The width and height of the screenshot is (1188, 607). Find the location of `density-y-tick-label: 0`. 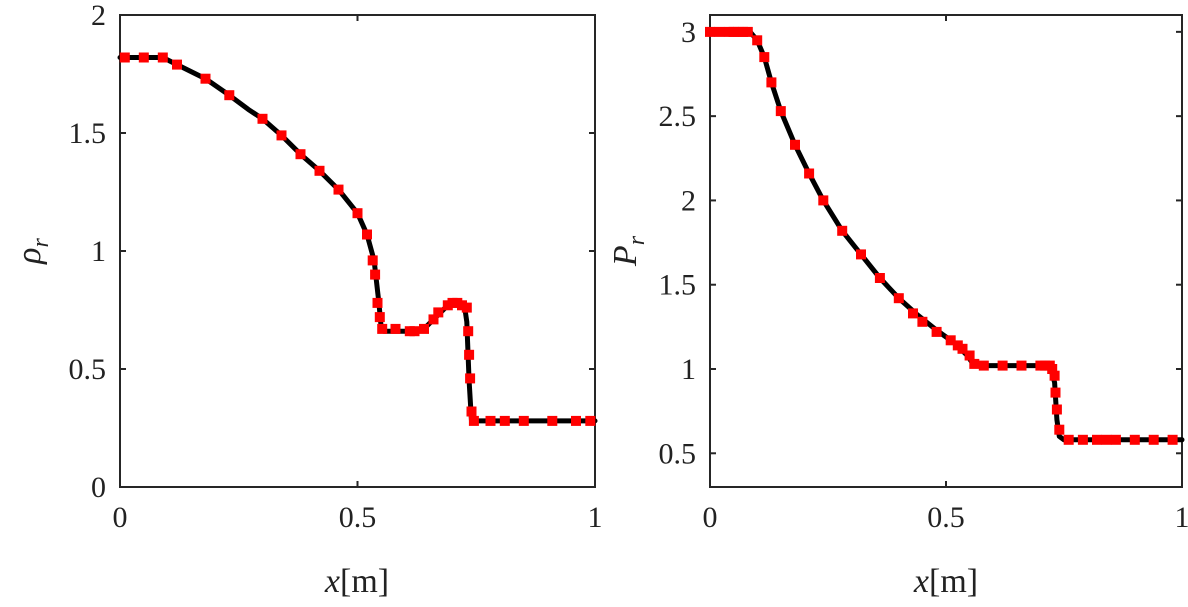

density-y-tick-label: 0 is located at coordinates (98, 487).